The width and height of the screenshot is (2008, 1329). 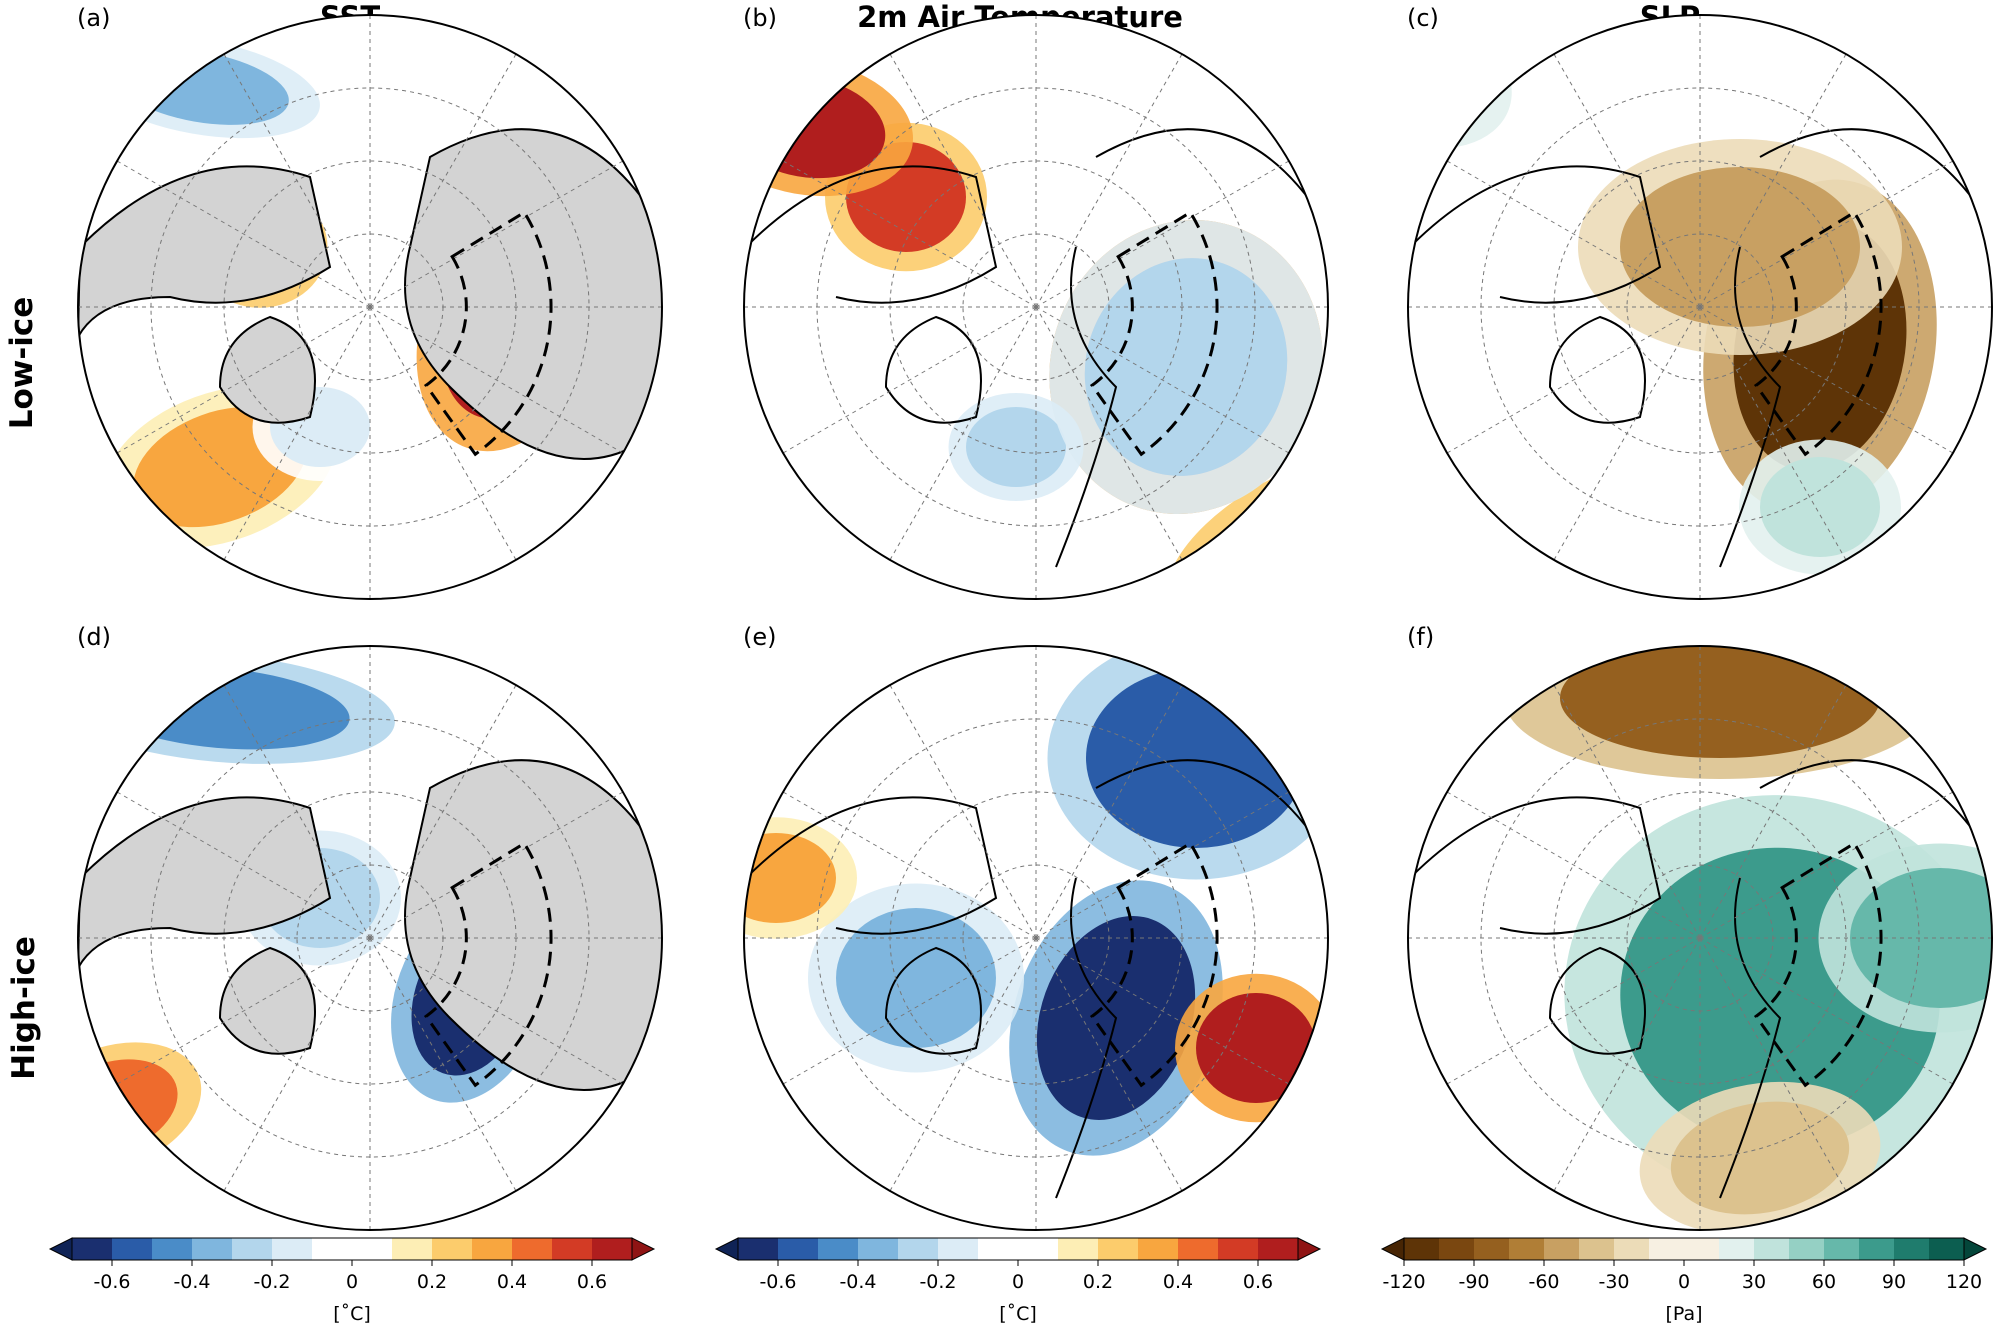 I want to click on colorbar-unit: [˚C], so click(x=352, y=1314).